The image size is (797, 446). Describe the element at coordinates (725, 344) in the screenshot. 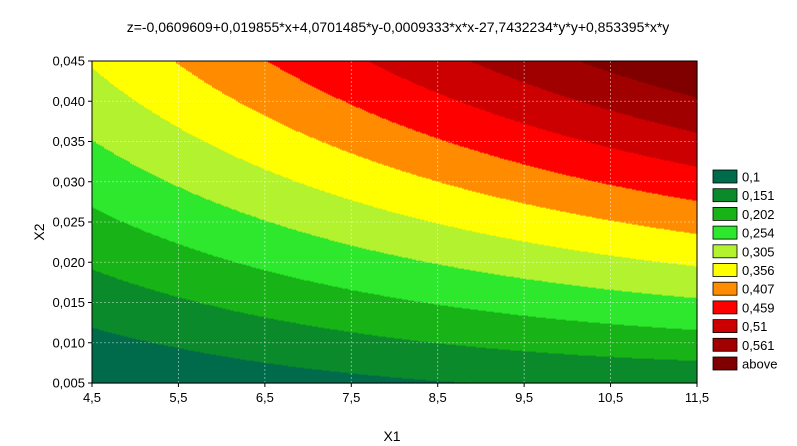

I see `legend-swatch` at that location.